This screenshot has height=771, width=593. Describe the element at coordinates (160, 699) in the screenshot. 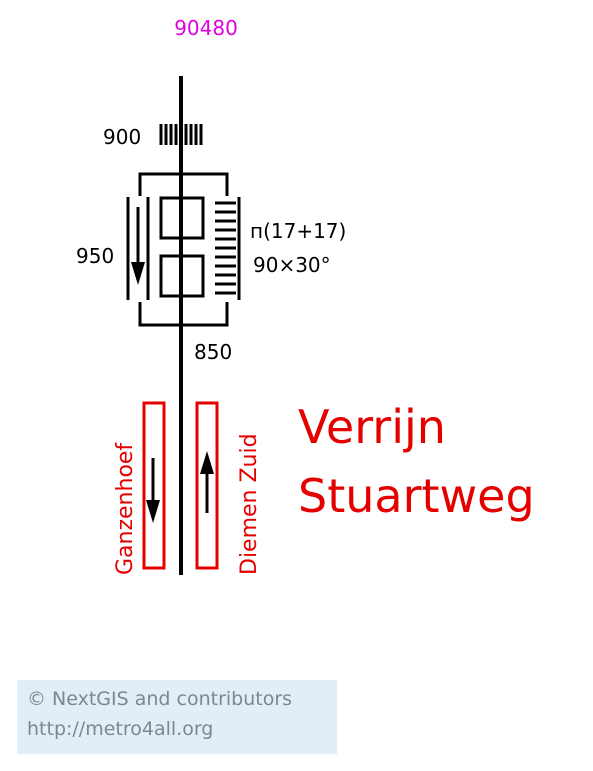

I see `credit-line1: © NextGIS and contributors` at that location.